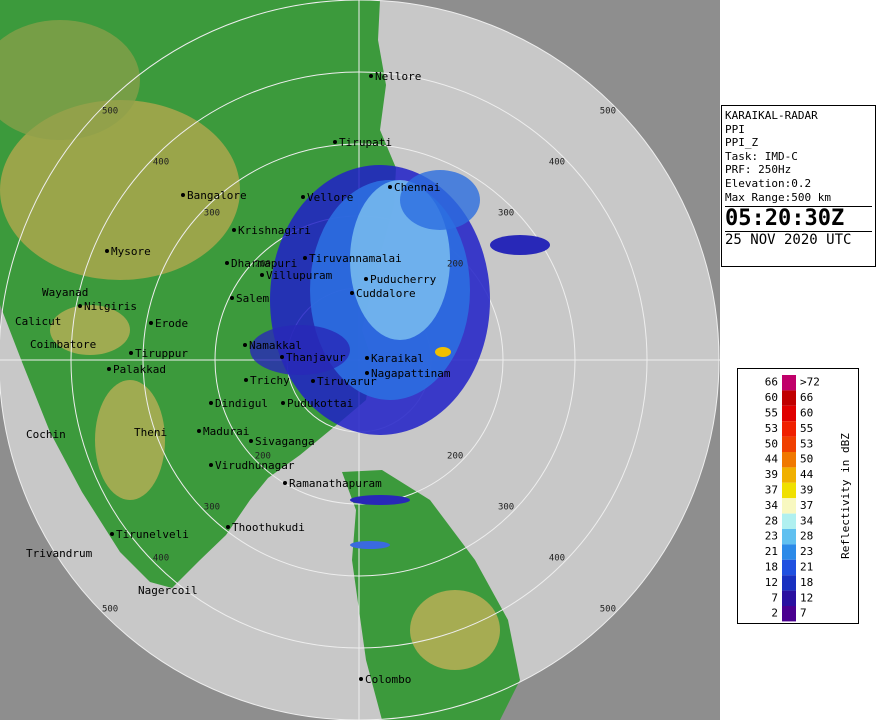  I want to click on city-label: Tirunelveli, so click(152, 534).